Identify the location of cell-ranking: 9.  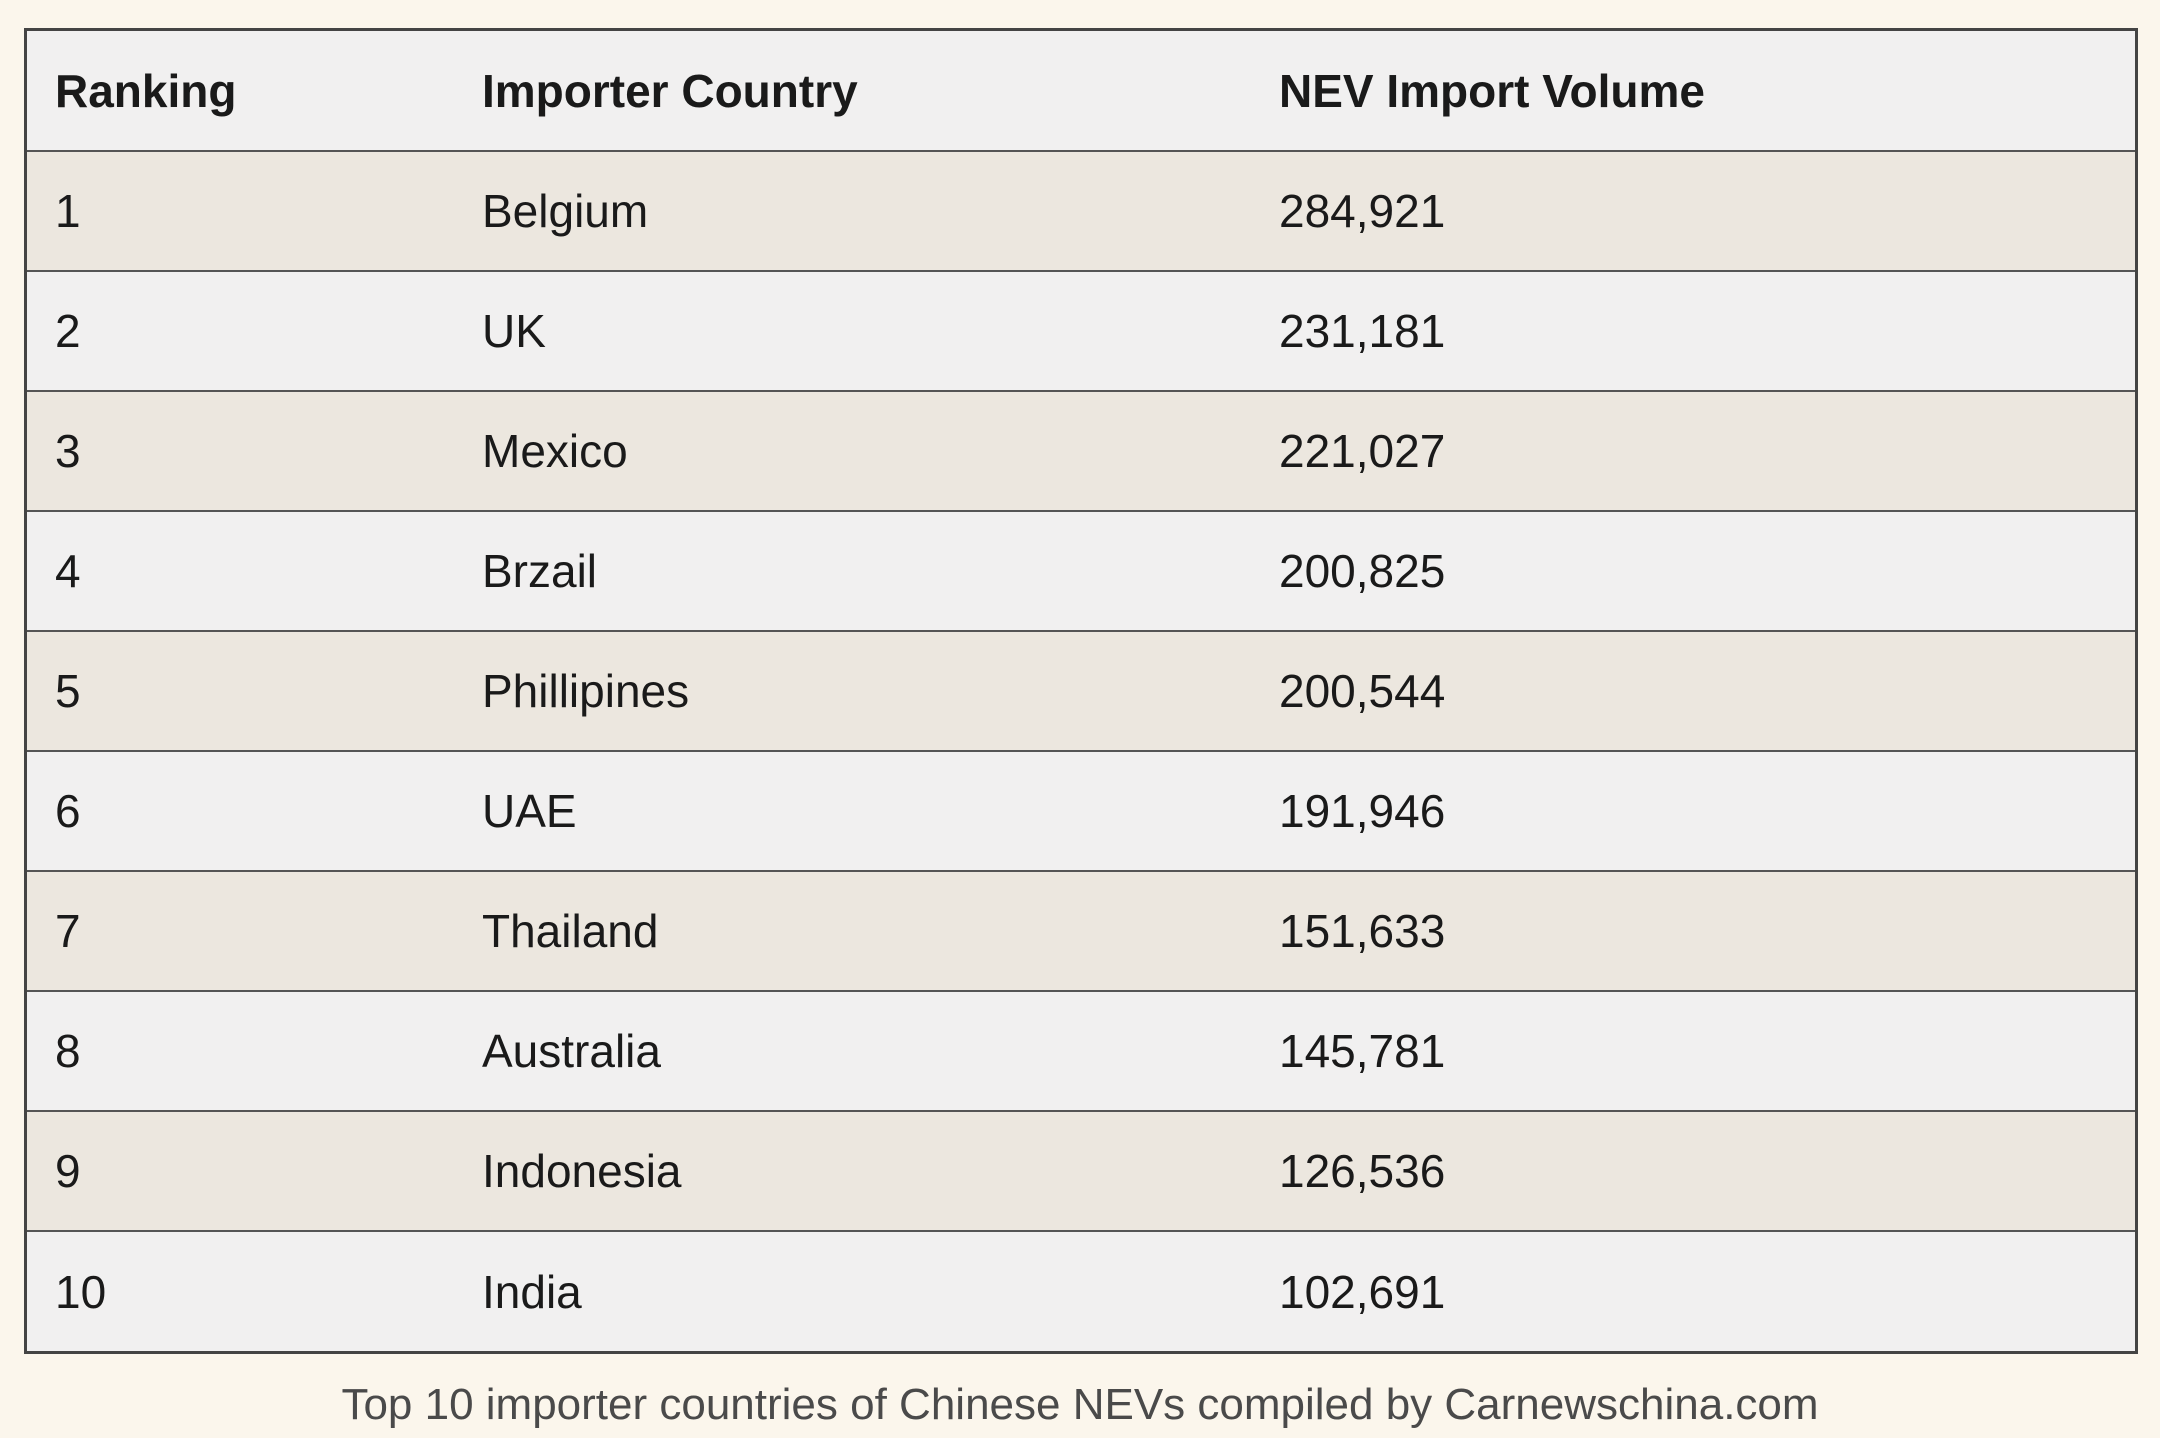
(240, 1171).